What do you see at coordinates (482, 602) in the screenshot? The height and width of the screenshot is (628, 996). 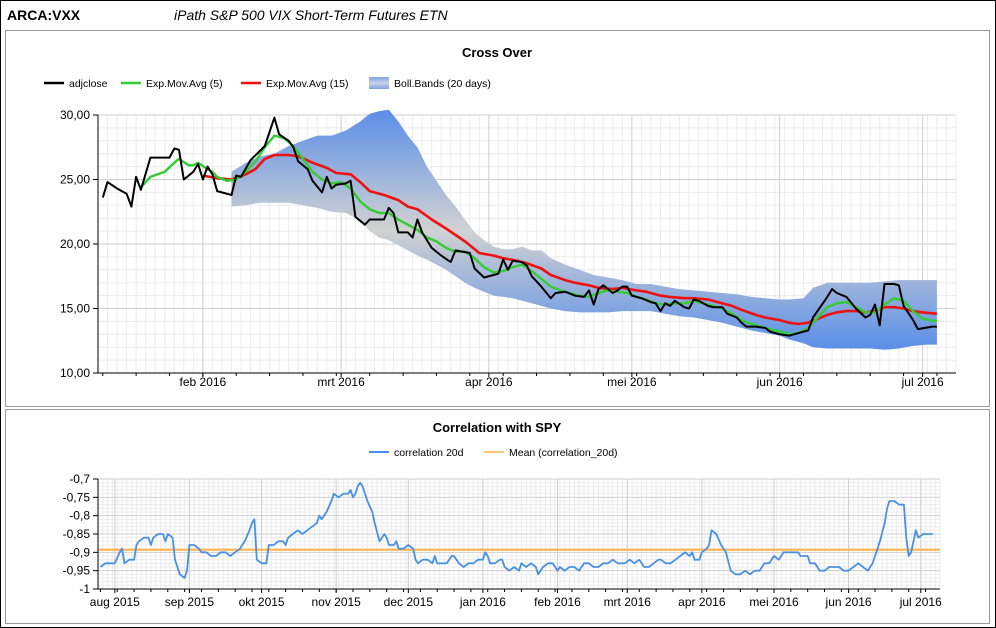 I see `x-tick-label: jan 2016` at bounding box center [482, 602].